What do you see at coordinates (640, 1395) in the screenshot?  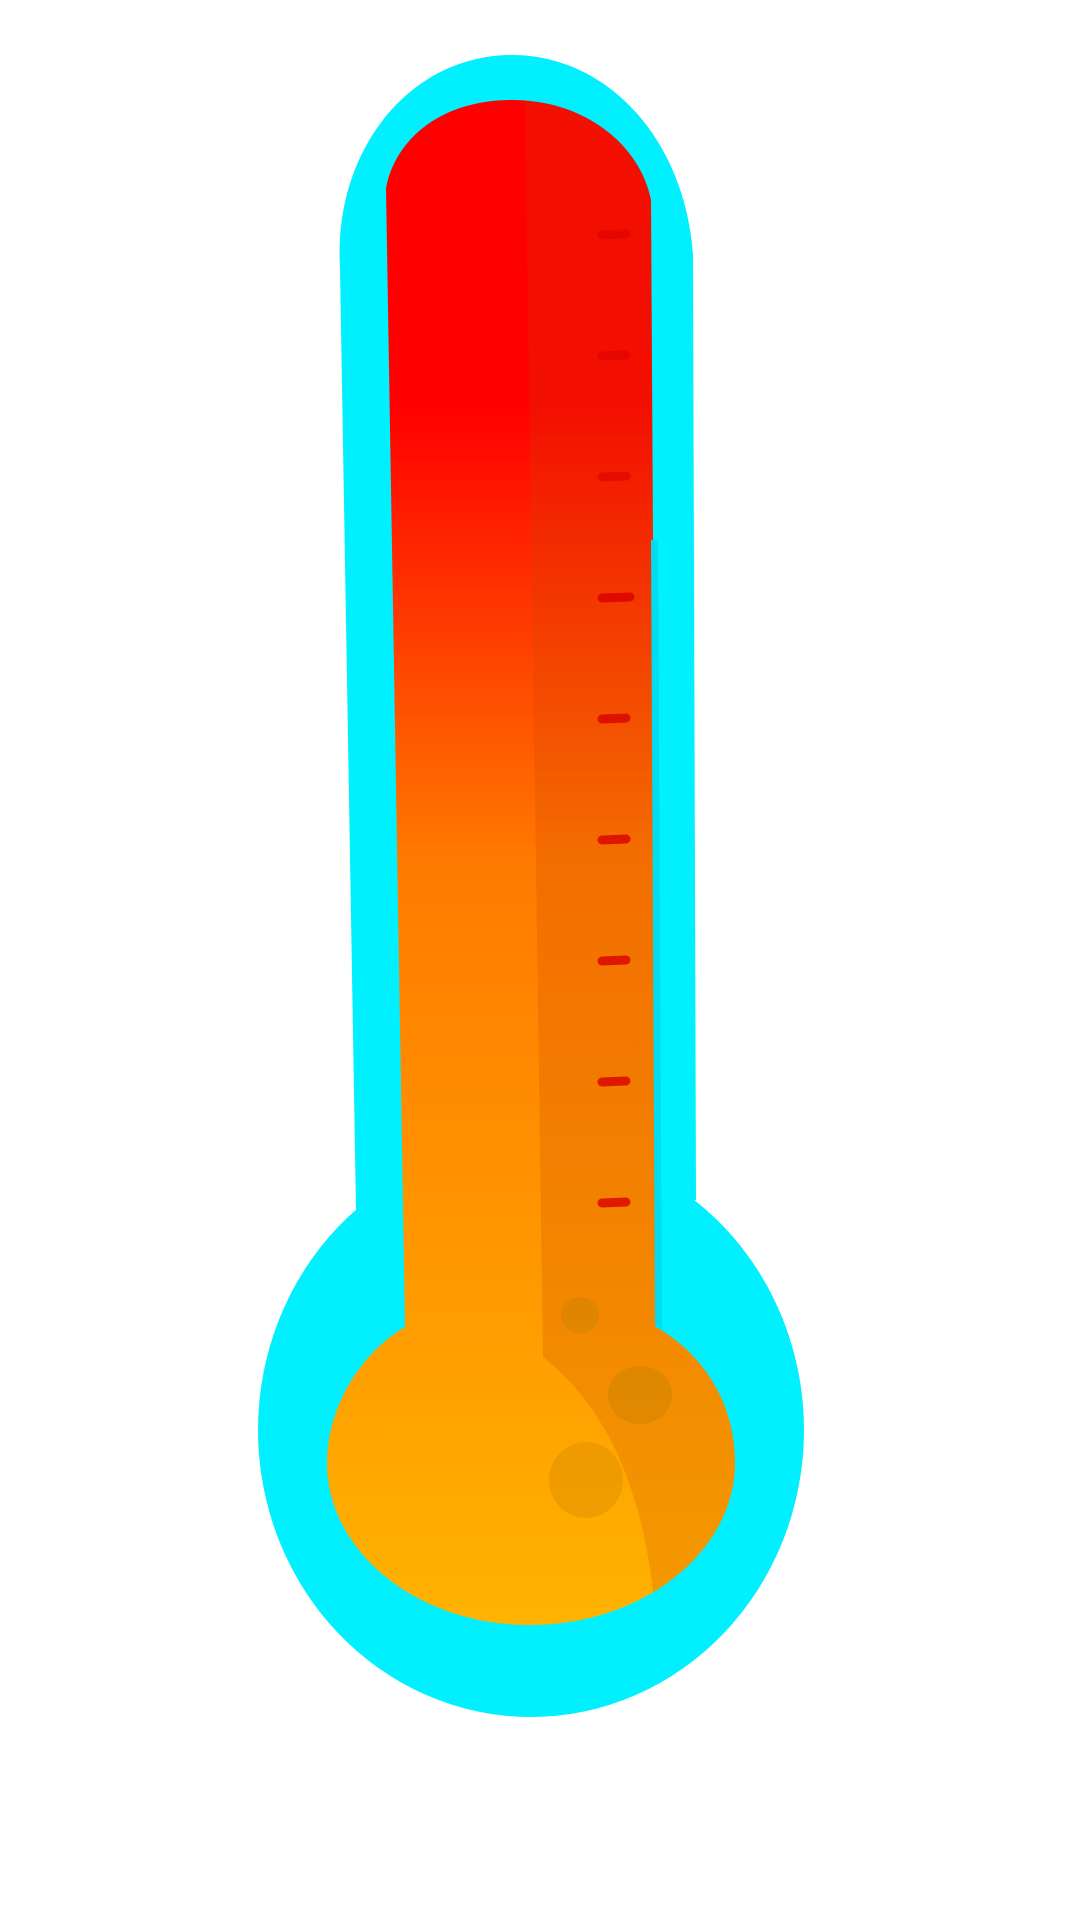 I see `bubble-medium` at bounding box center [640, 1395].